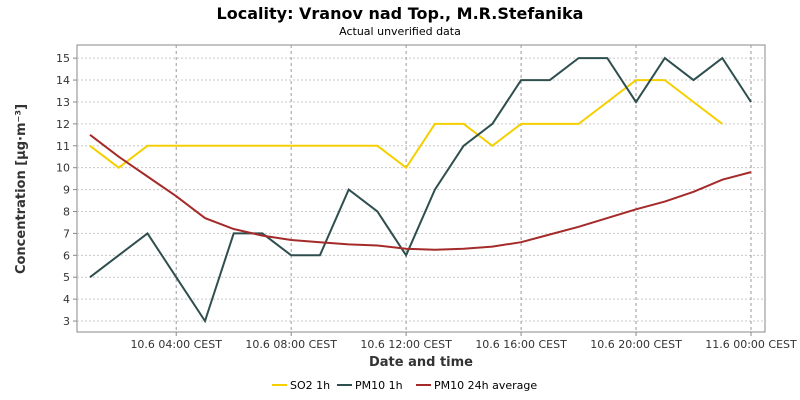 The image size is (800, 400). I want to click on y-tick-label: 6, so click(66, 255).